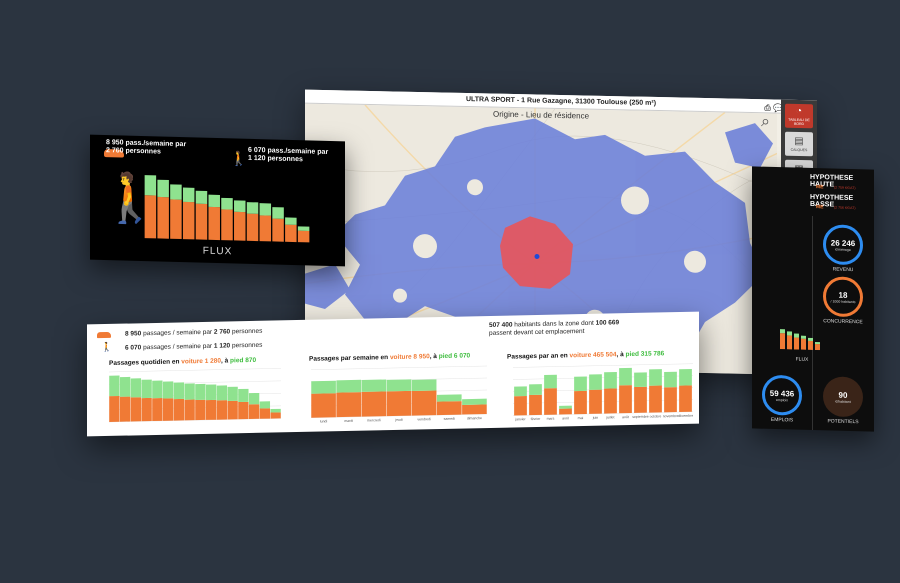 The image size is (900, 583). What do you see at coordinates (288, 156) in the screenshot?
I see `flux-walk-stat: 6 070 pass./semaine par 1 120 personnes` at bounding box center [288, 156].